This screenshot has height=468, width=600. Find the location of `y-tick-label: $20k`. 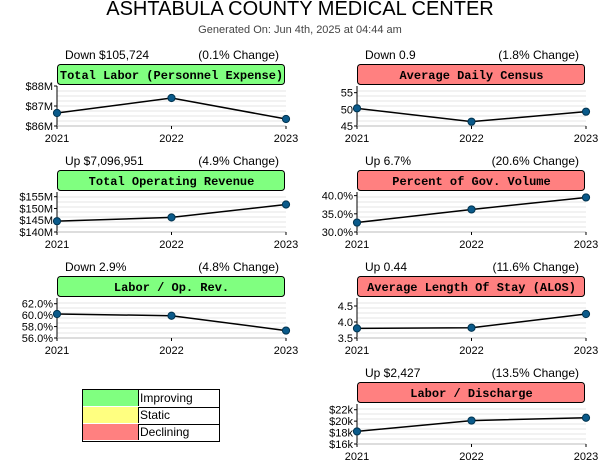

y-tick-label: $20k is located at coordinates (341, 422).